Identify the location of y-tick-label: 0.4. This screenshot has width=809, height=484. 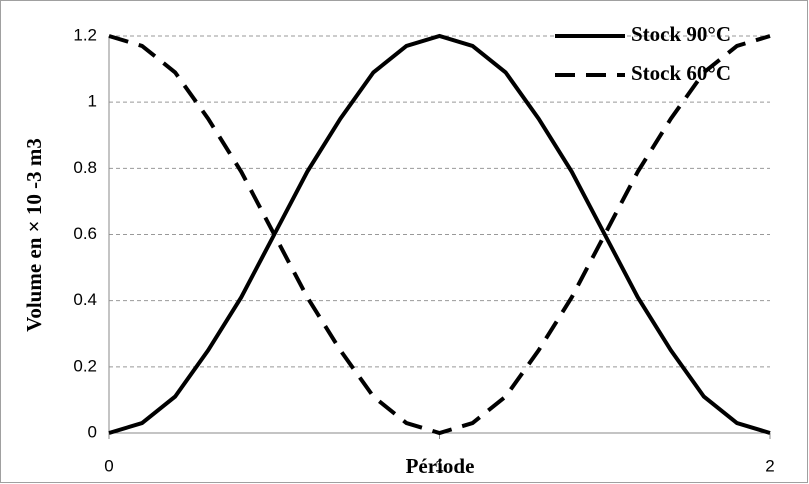
(85, 299).